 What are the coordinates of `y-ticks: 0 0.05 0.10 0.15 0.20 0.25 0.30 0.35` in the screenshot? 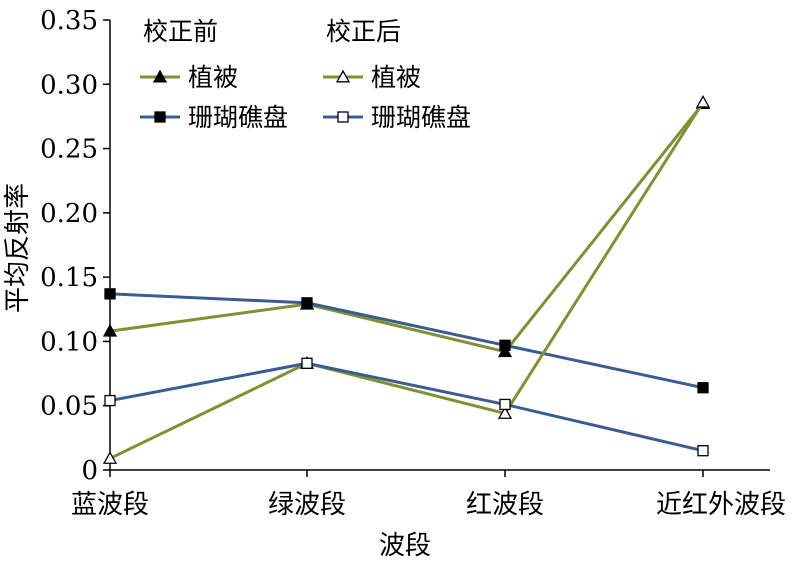 It's located at (75, 246).